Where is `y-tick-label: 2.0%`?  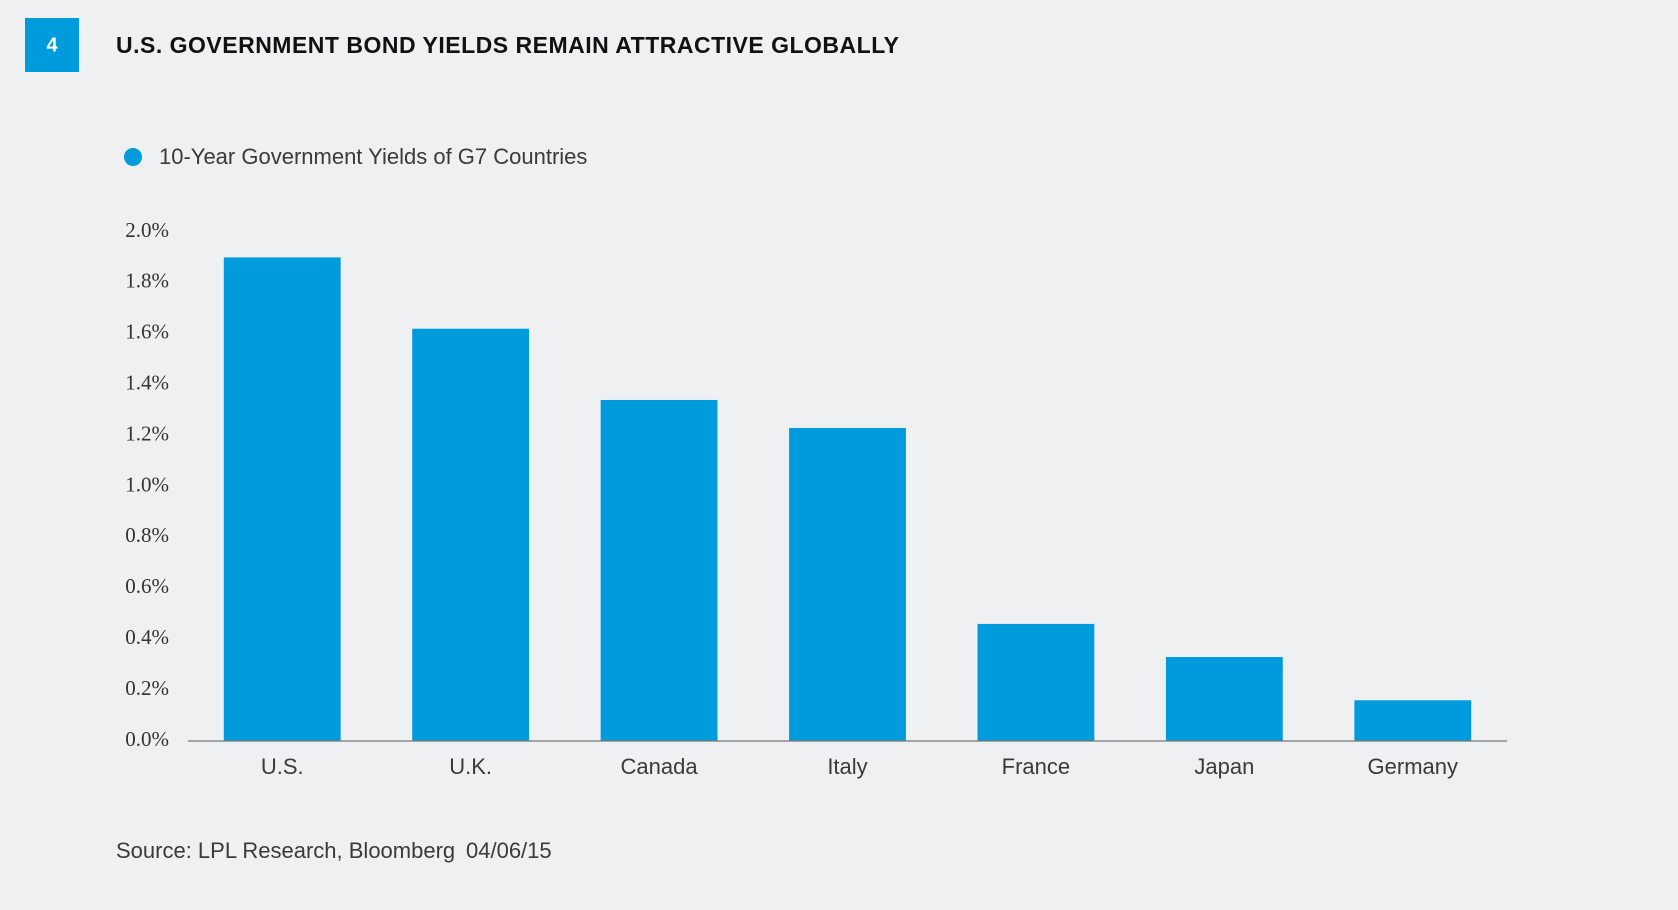
y-tick-label: 2.0% is located at coordinates (147, 230).